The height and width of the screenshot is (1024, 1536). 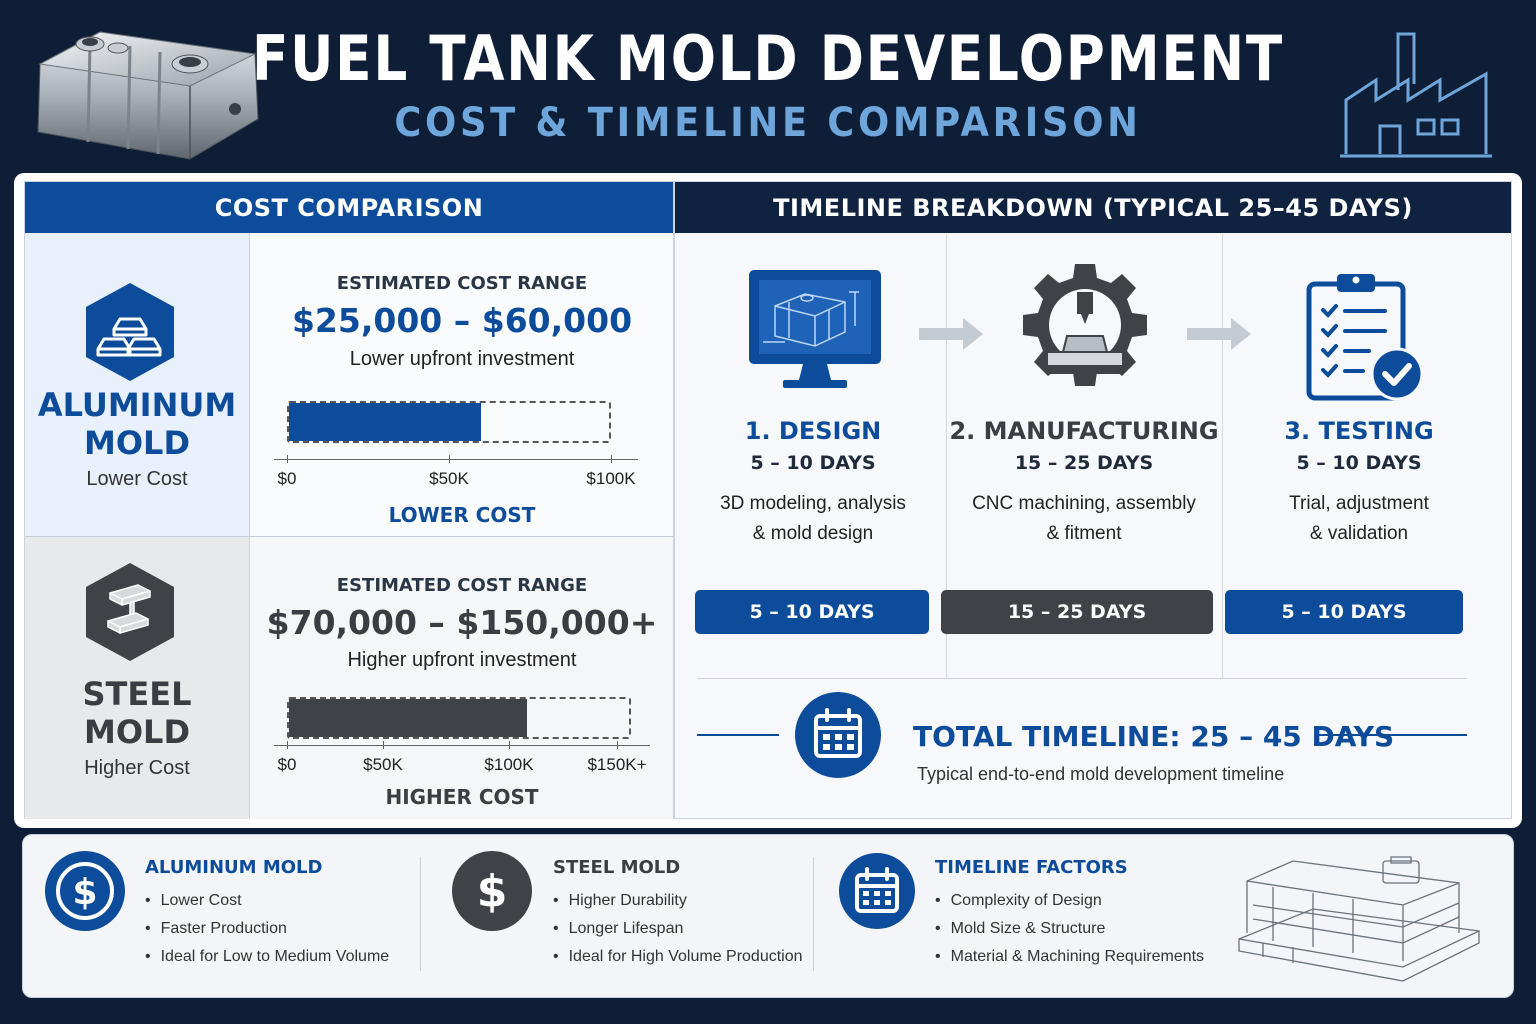 I want to click on step-days: 5 – 10 DAYS, so click(x=813, y=463).